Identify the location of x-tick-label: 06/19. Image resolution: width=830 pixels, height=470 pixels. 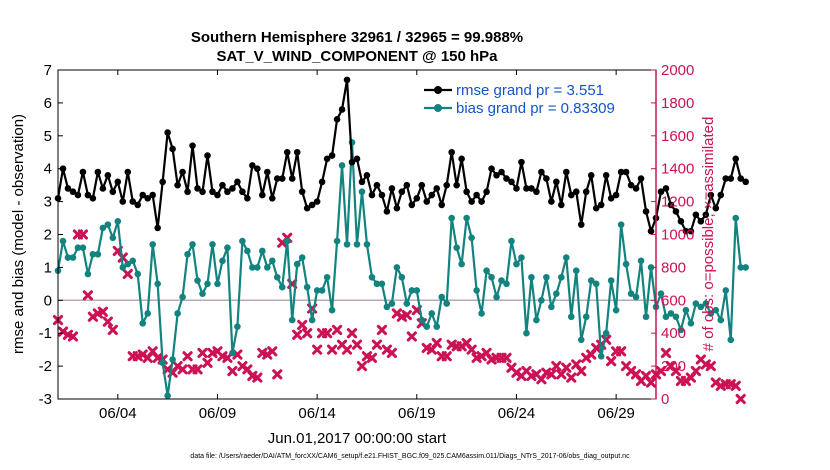
(417, 413).